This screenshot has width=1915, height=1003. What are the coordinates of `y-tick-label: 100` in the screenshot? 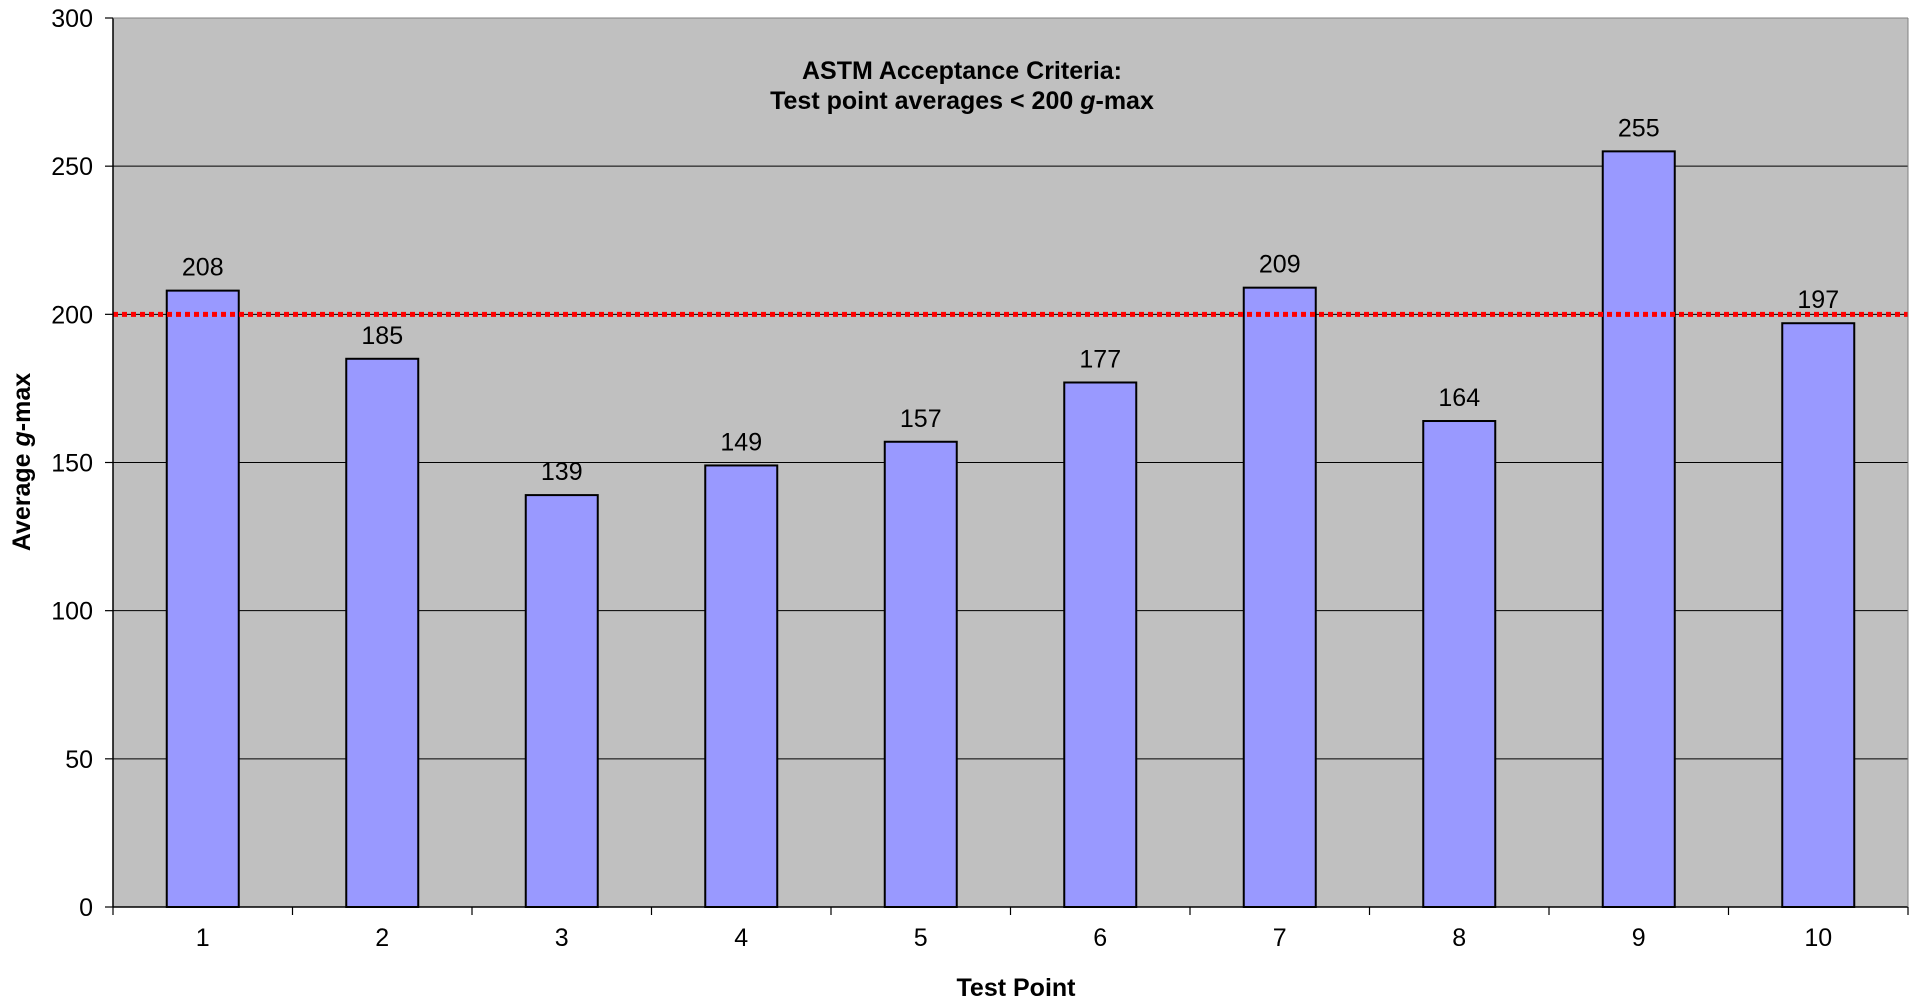 It's located at (72, 612).